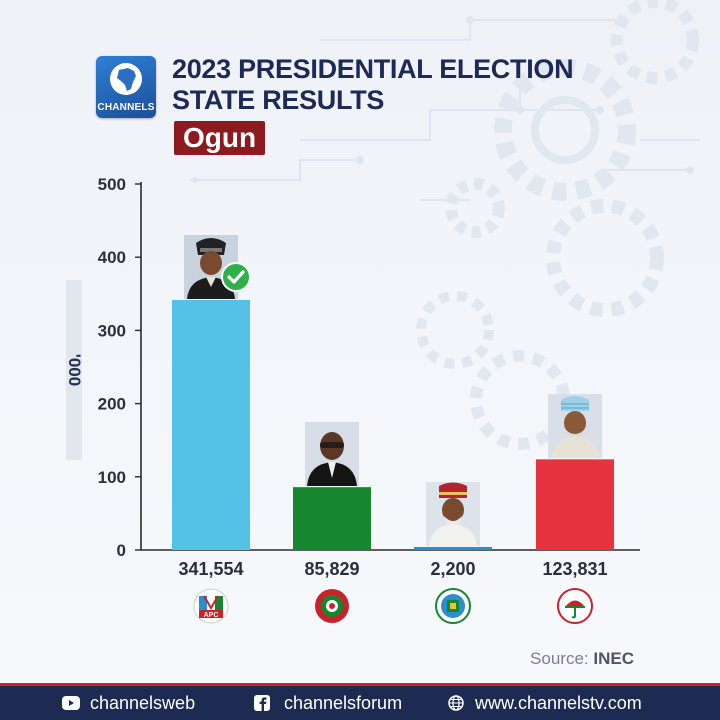 This screenshot has width=720, height=720. Describe the element at coordinates (278, 100) in the screenshot. I see `title-line-2: STATE RESULTS` at that location.